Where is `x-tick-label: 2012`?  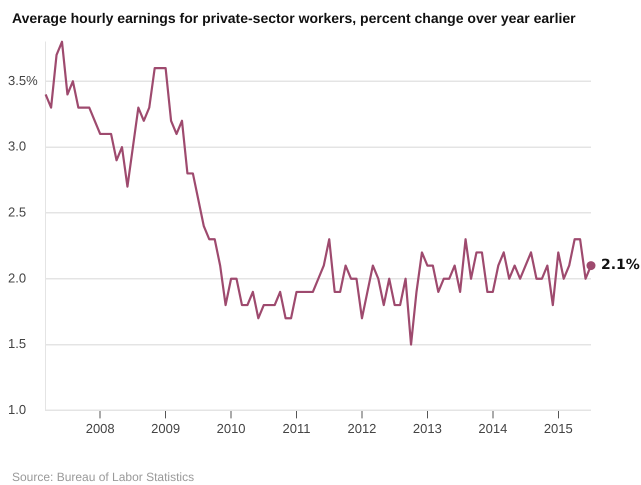
x-tick-label: 2012 is located at coordinates (361, 428).